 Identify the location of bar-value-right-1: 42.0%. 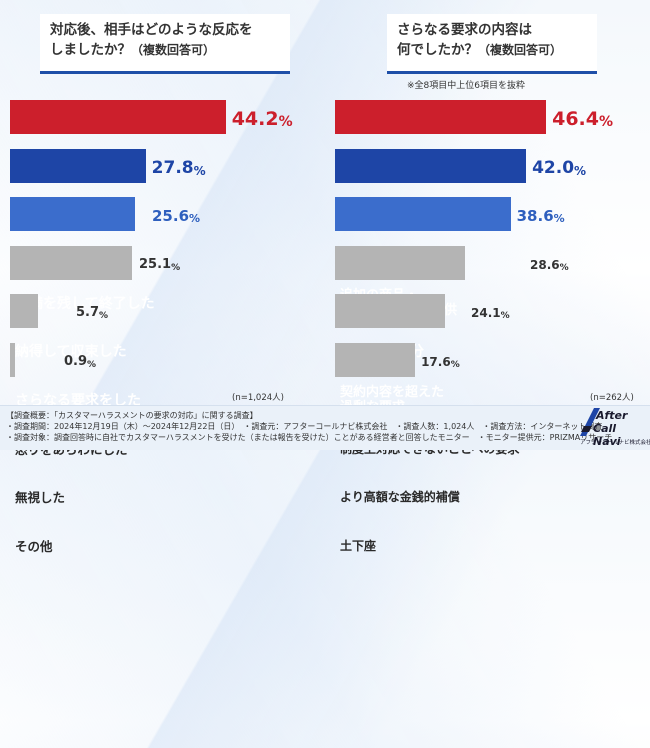
(559, 166).